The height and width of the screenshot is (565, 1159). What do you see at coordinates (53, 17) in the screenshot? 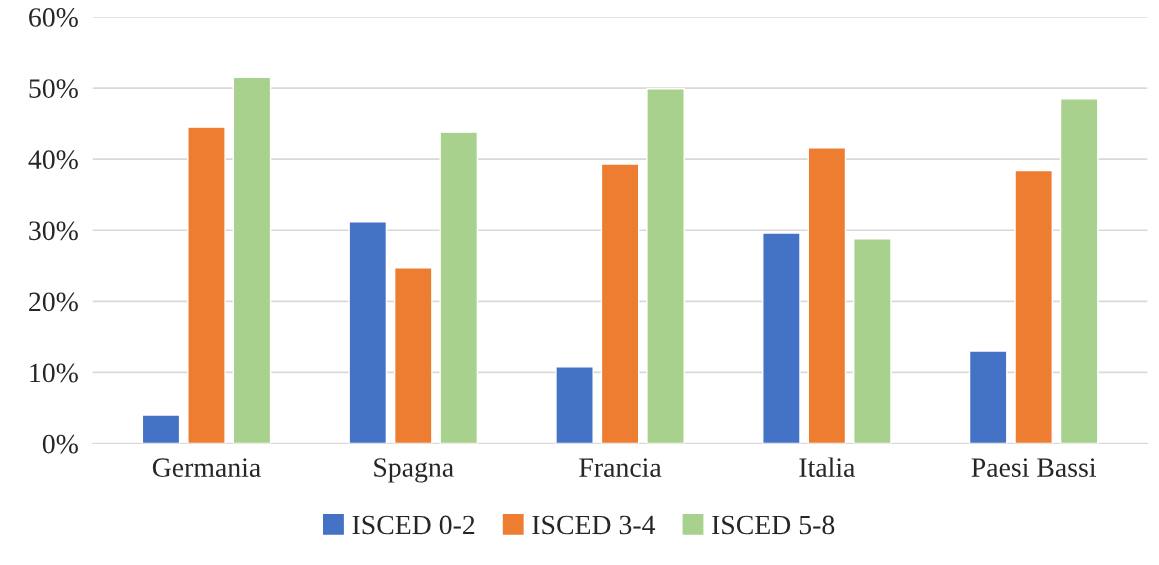
I see `y-tick-label: 60%` at bounding box center [53, 17].